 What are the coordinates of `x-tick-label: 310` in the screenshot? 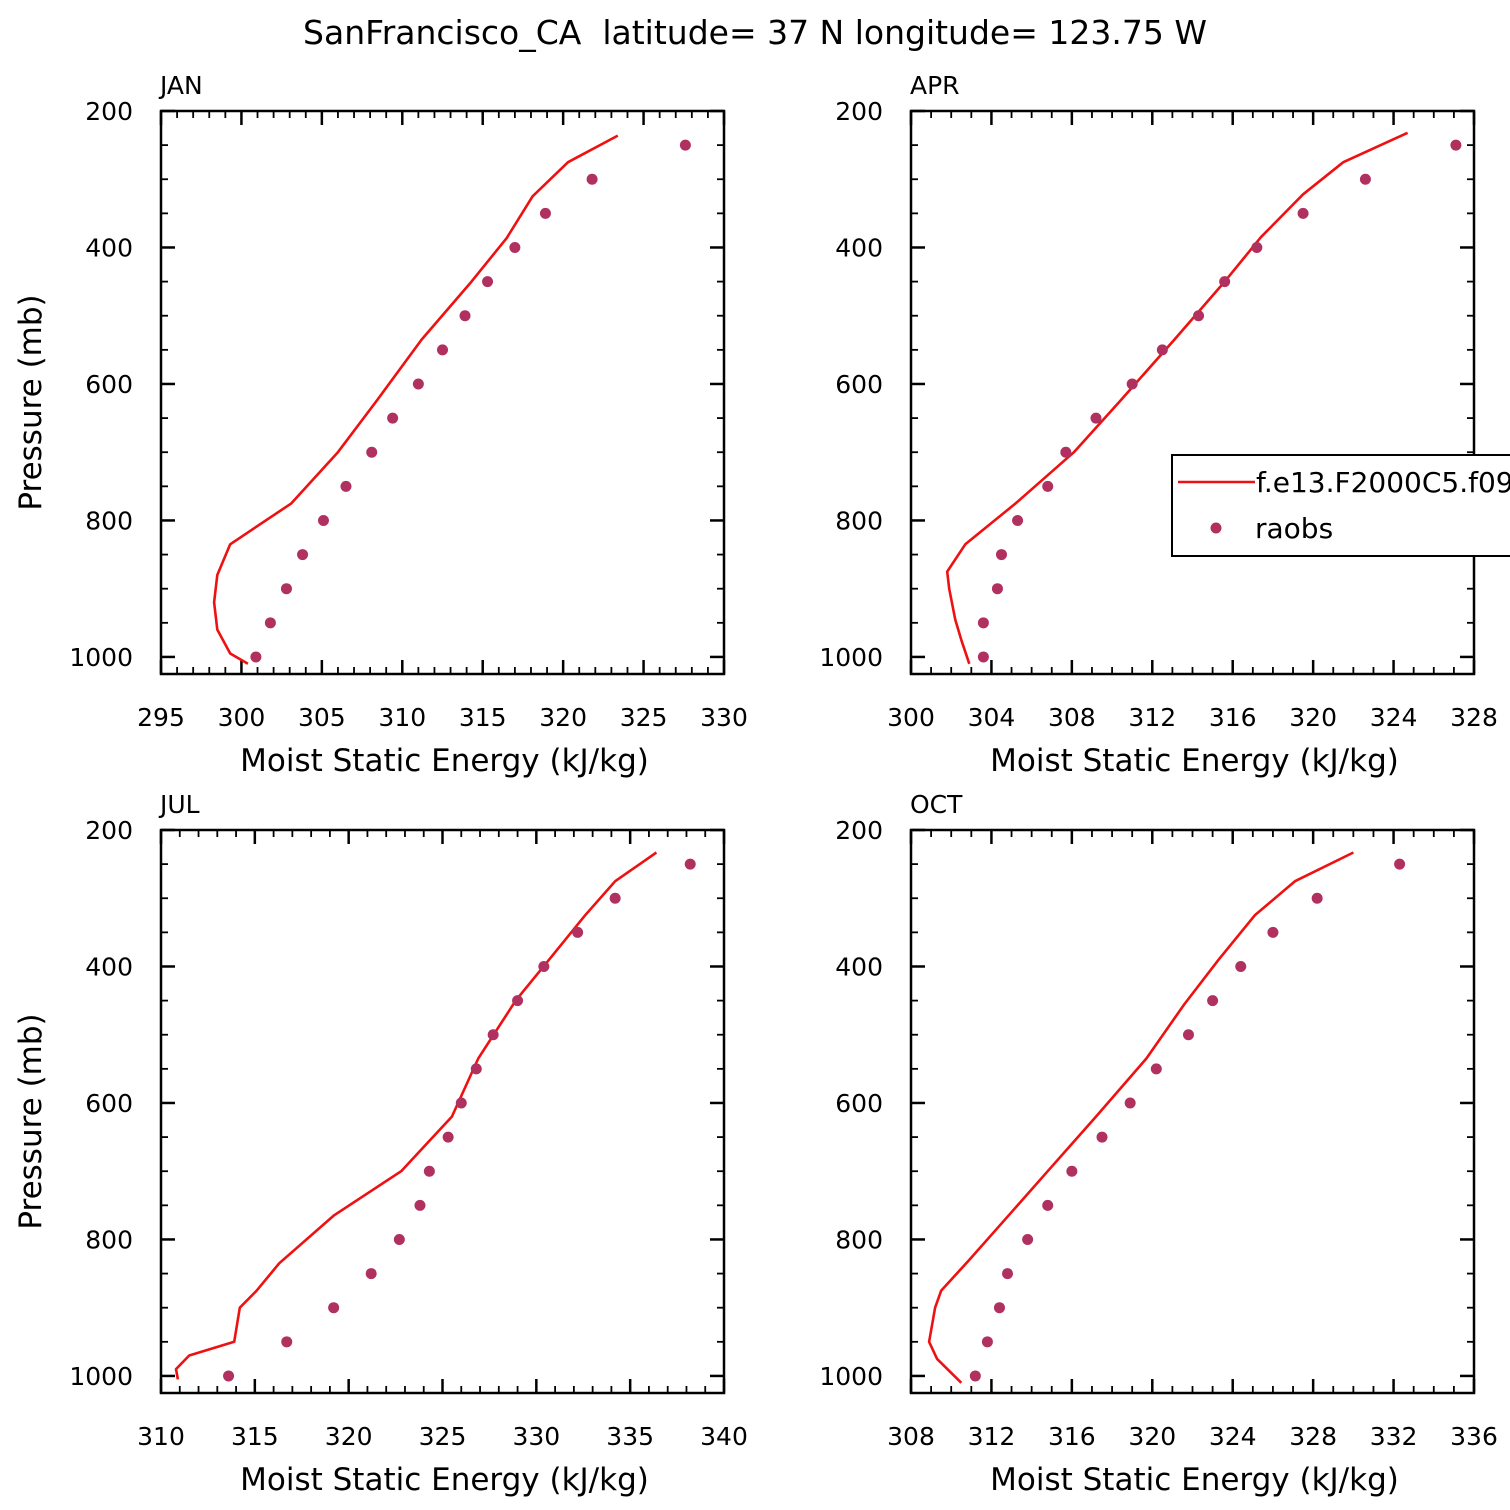 It's located at (161, 1436).